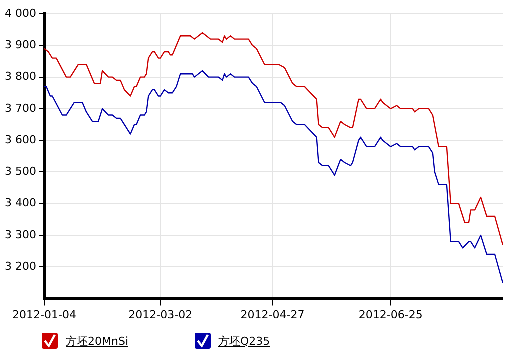  Describe the element at coordinates (20, 139) in the screenshot. I see `y-tick-label: 3 600` at that location.